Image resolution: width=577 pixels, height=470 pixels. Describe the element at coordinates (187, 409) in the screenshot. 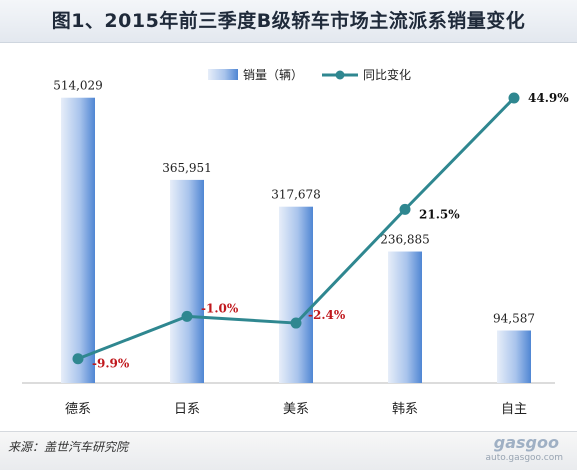

I see `category-label-2: 日系` at that location.